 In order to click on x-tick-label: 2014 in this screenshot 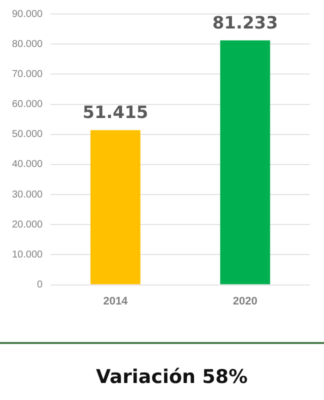, I will do `click(116, 301)`.